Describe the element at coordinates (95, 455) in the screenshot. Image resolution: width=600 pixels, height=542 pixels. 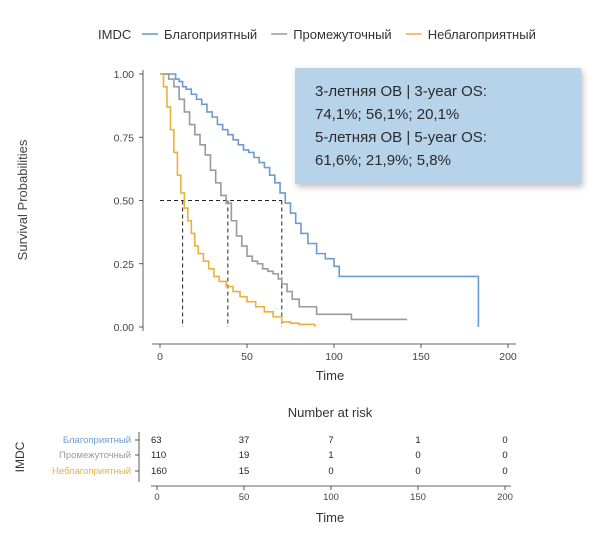
I see `risk-row-label-1: Промежуточный` at that location.